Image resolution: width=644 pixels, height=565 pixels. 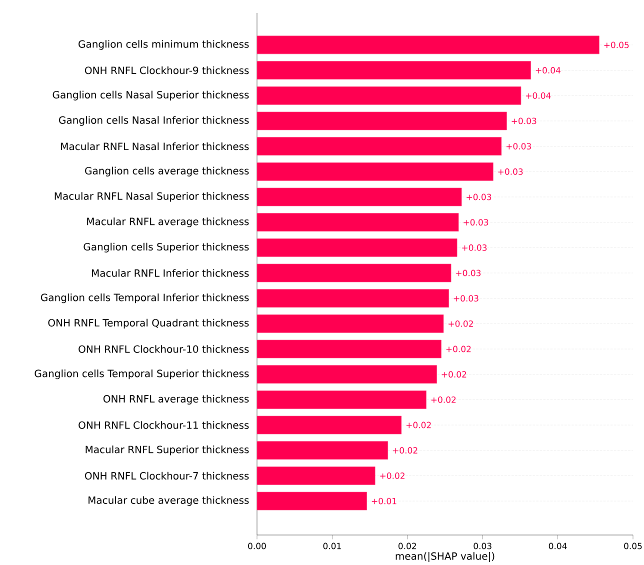 What do you see at coordinates (257, 546) in the screenshot?
I see `x-tick-label: 0.00` at bounding box center [257, 546].